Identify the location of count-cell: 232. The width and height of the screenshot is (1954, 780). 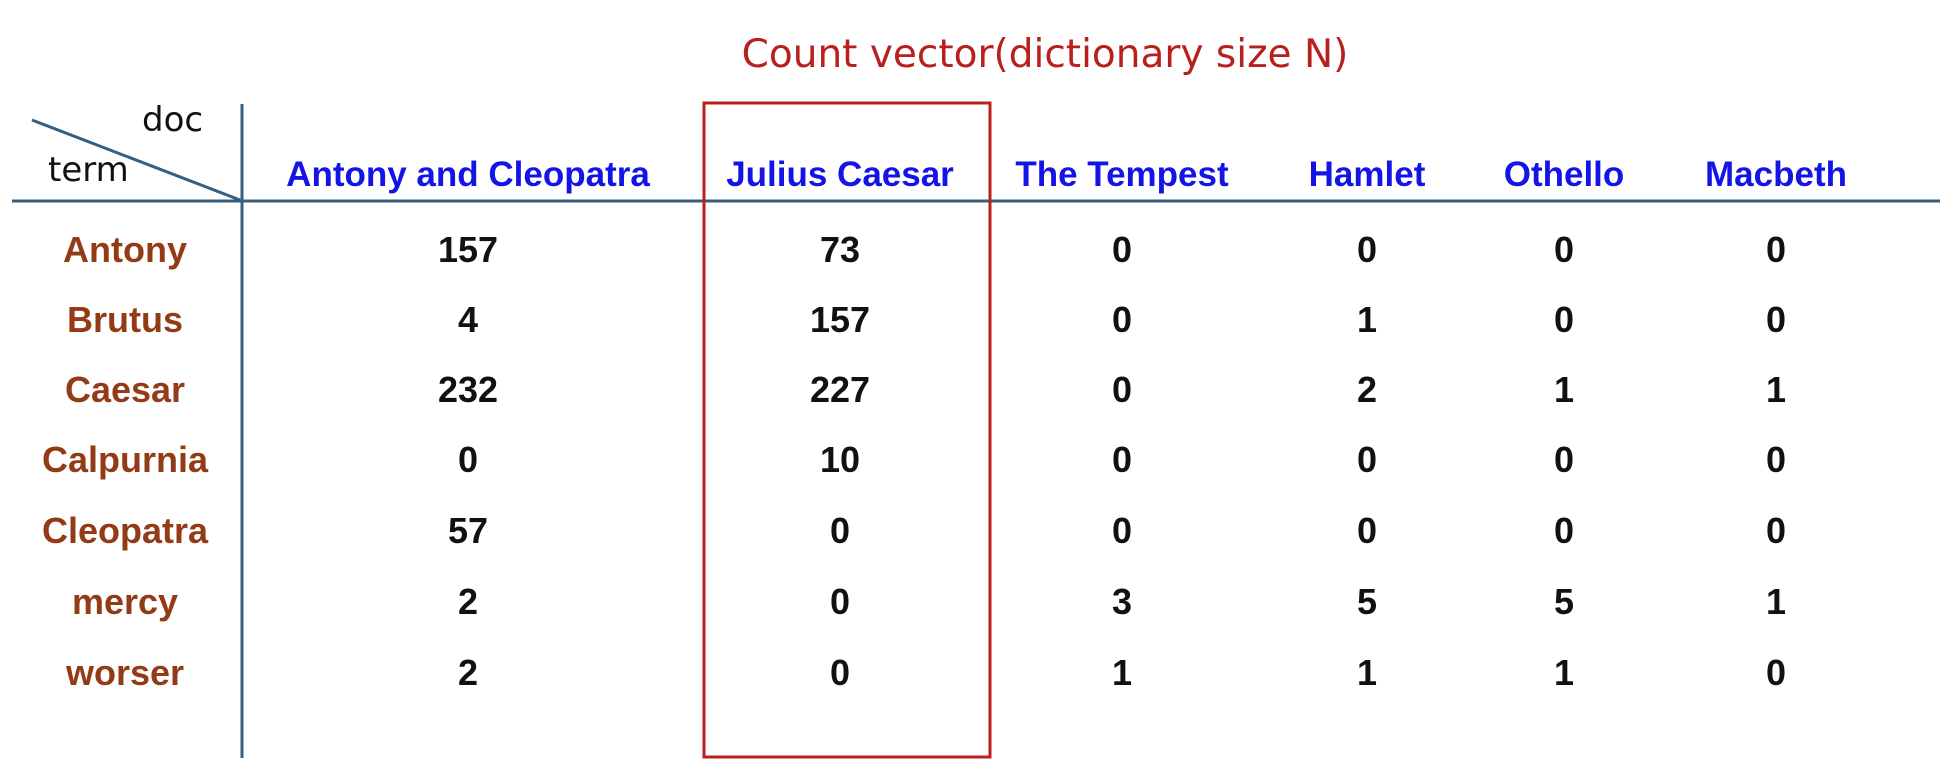
(468, 389).